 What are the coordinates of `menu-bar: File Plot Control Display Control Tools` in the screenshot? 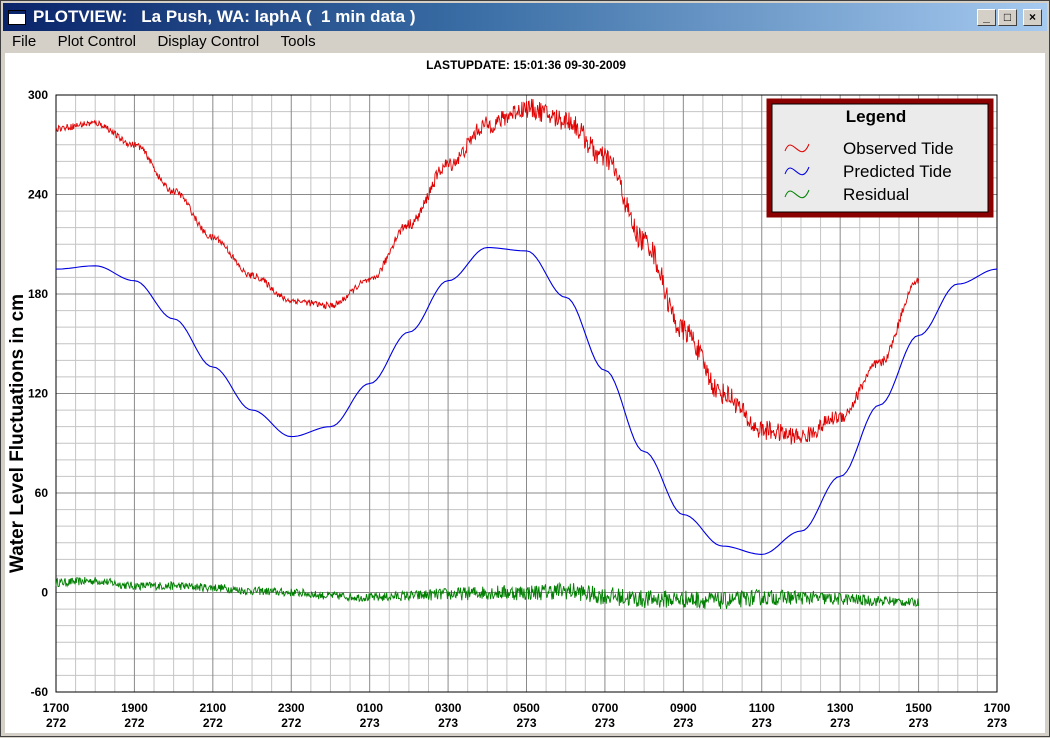 It's located at (525, 42).